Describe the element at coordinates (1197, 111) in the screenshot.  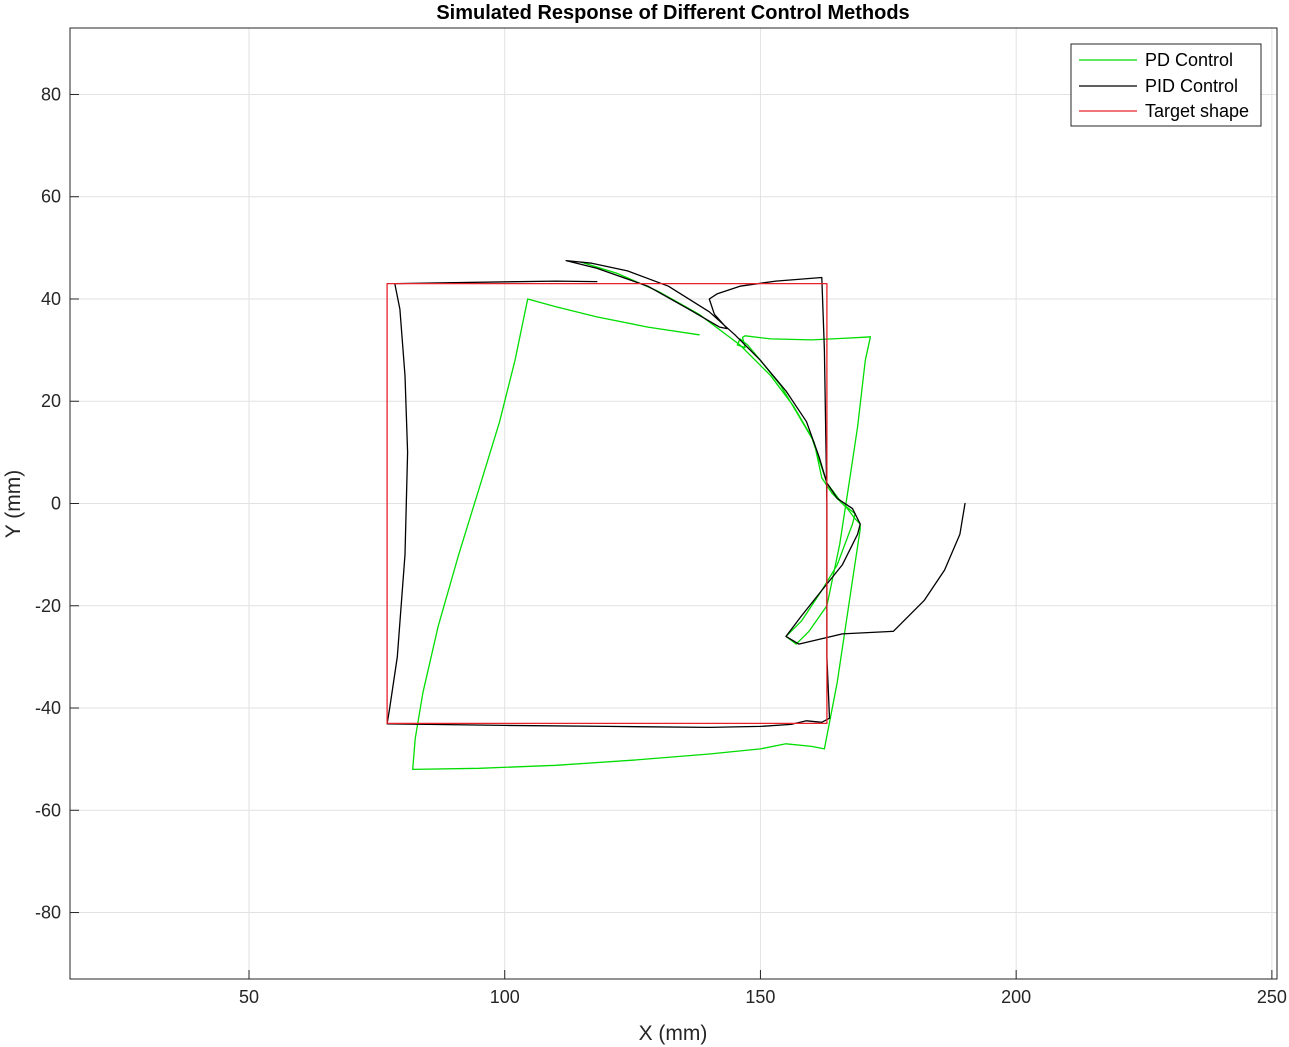
I see `legend-label-target-shape: Target shape` at that location.